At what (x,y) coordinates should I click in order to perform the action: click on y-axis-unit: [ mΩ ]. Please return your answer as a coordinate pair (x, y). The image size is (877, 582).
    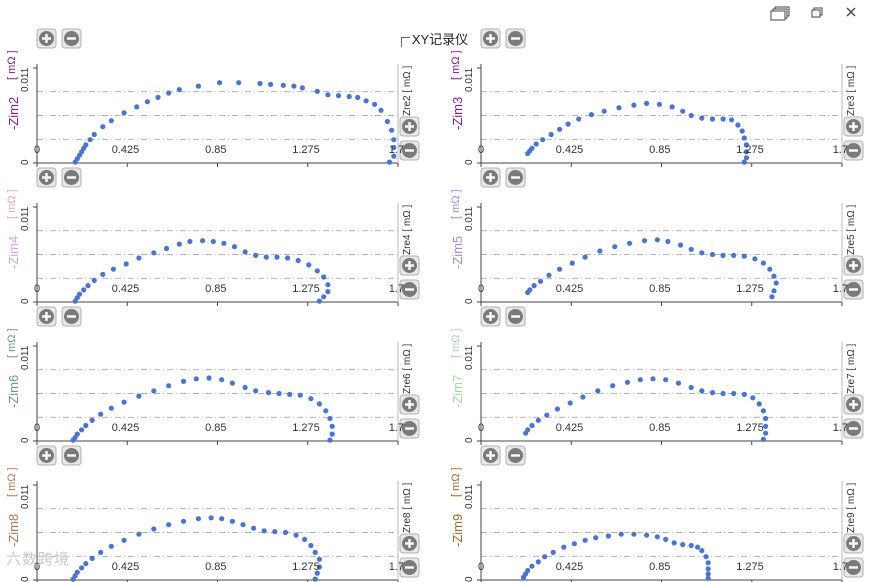
    Looking at the image, I should click on (12, 482).